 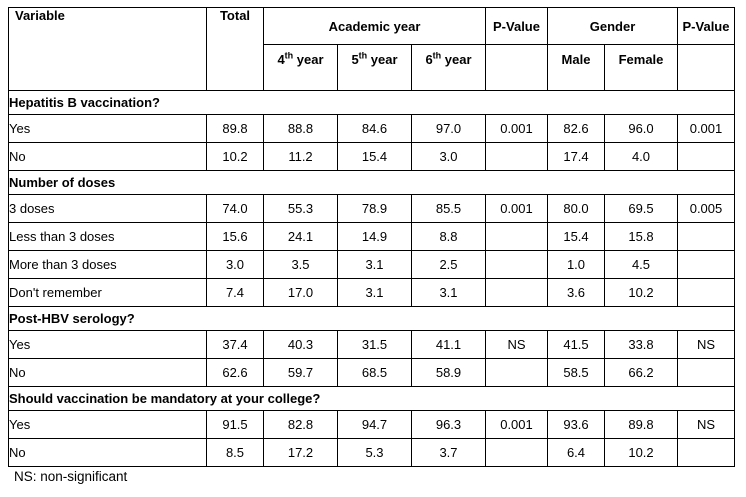 What do you see at coordinates (371, 102) in the screenshot?
I see `section-header-row: Hepatitis B vaccination?` at bounding box center [371, 102].